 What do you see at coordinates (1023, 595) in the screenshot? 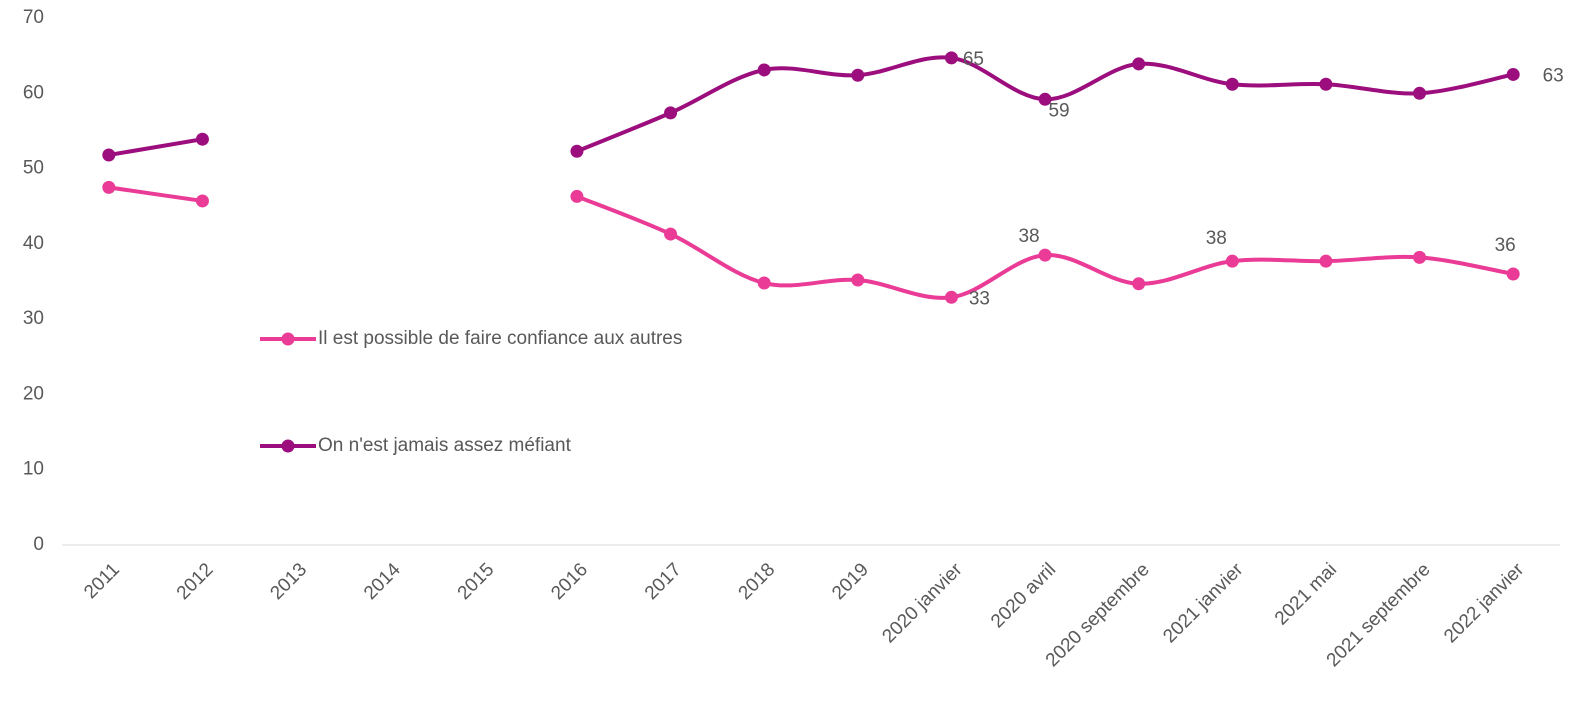
I see `x-tick-label: 2020 avril` at bounding box center [1023, 595].